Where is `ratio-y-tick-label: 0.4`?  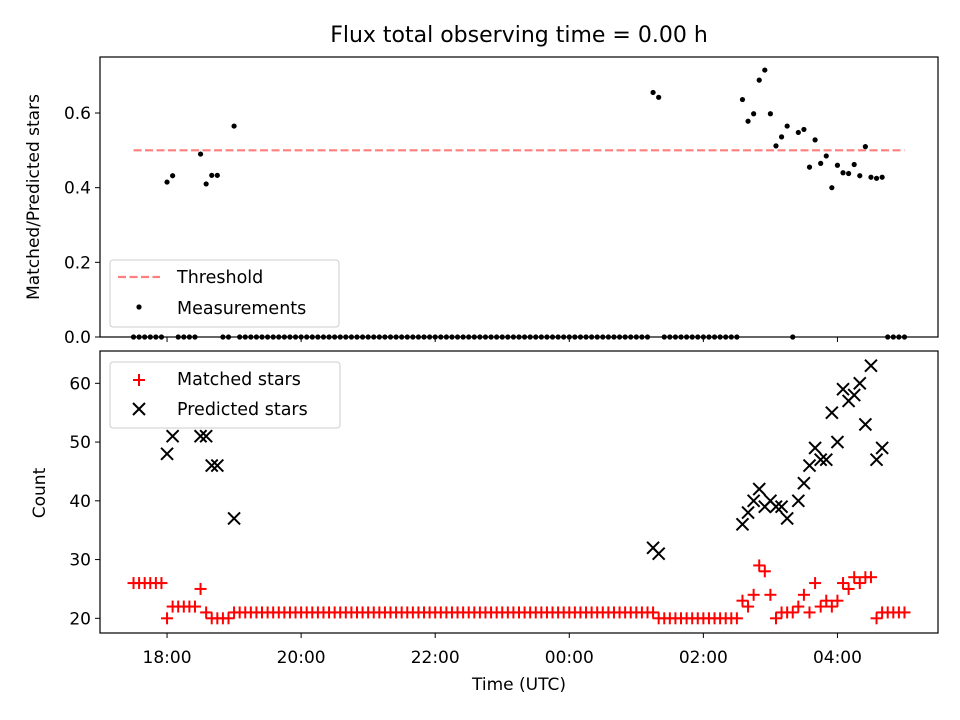 ratio-y-tick-label: 0.4 is located at coordinates (77, 189).